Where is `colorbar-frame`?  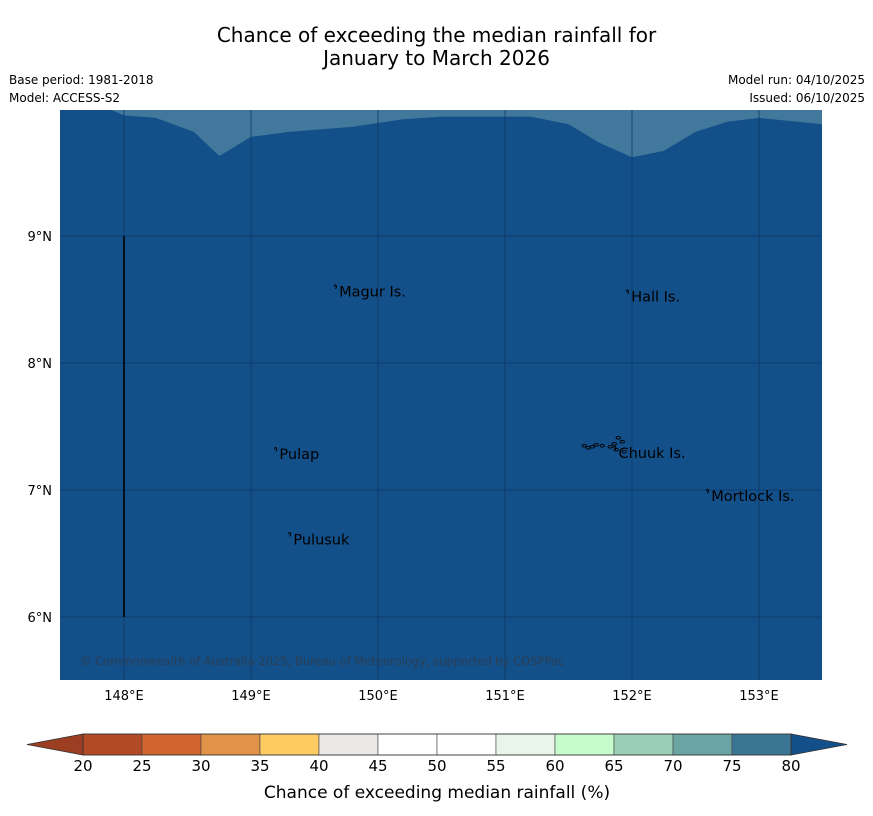 colorbar-frame is located at coordinates (437, 744).